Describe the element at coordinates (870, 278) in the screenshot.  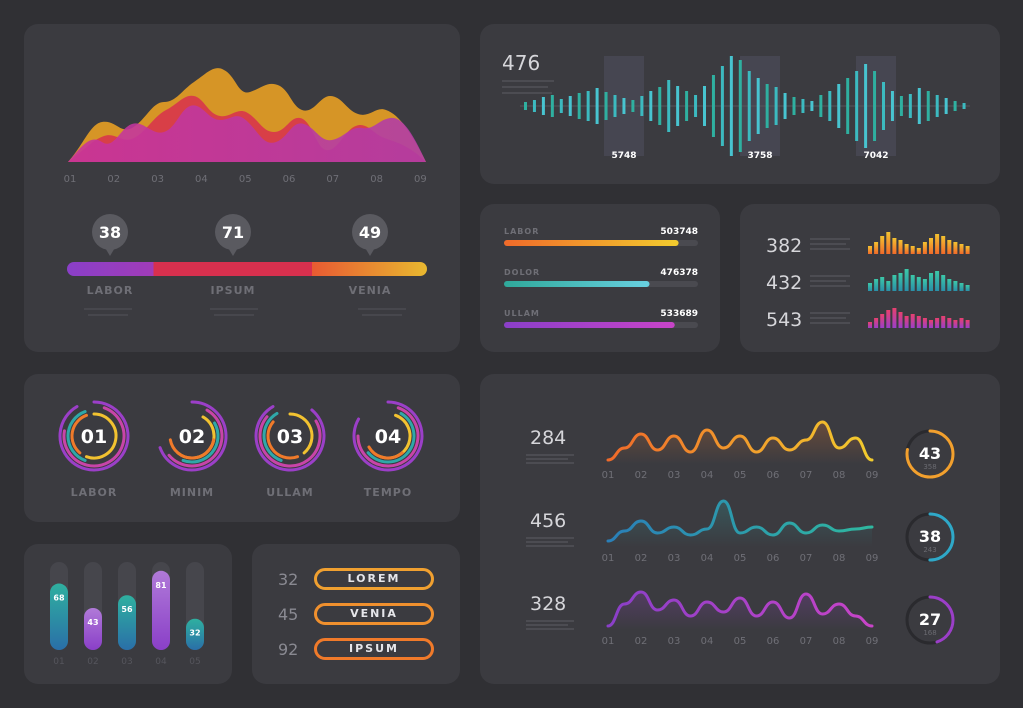
I see `mini-bars-panel: 382 432 543` at that location.